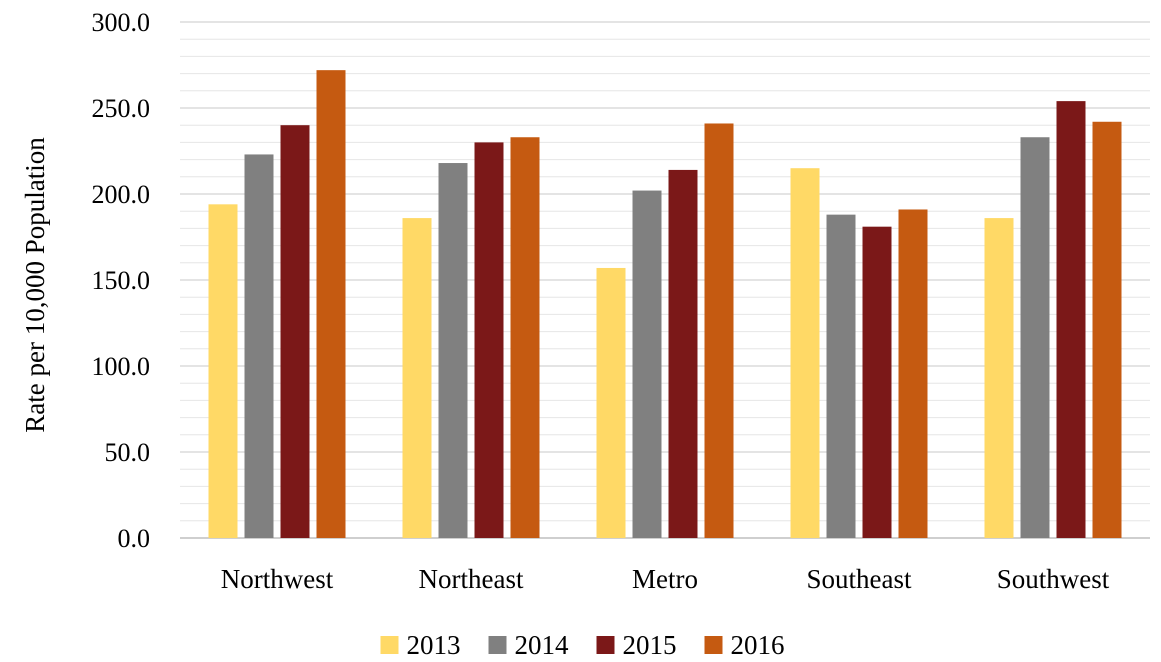  I want to click on y-tick-label: 150.0, so click(121, 280).